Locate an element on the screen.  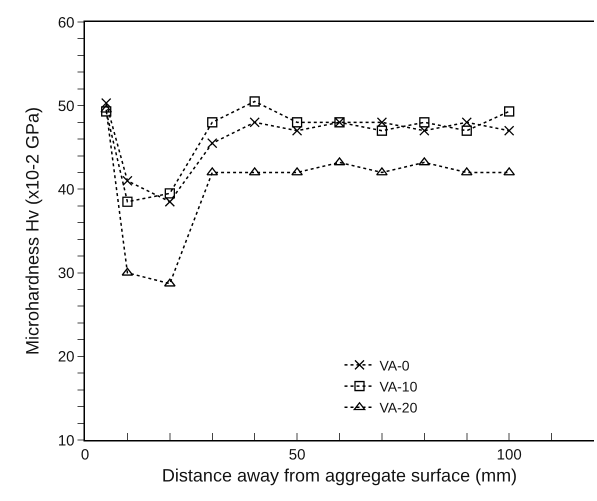
y-tick-label: 20 is located at coordinates (66, 357).